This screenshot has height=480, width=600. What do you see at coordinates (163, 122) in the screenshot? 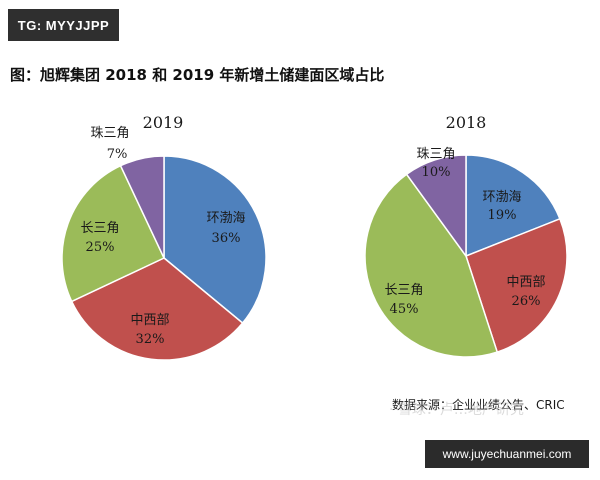
I see `pie-year-title: 2019` at bounding box center [163, 122].